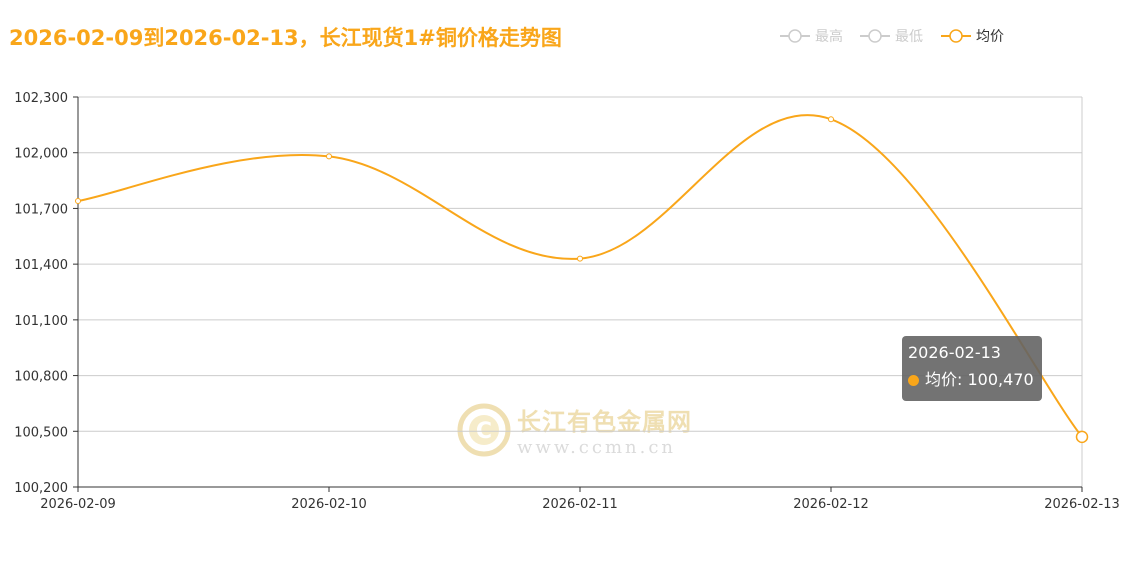 The image size is (1125, 561). I want to click on x-tick-label: 2026-02-11, so click(580, 504).